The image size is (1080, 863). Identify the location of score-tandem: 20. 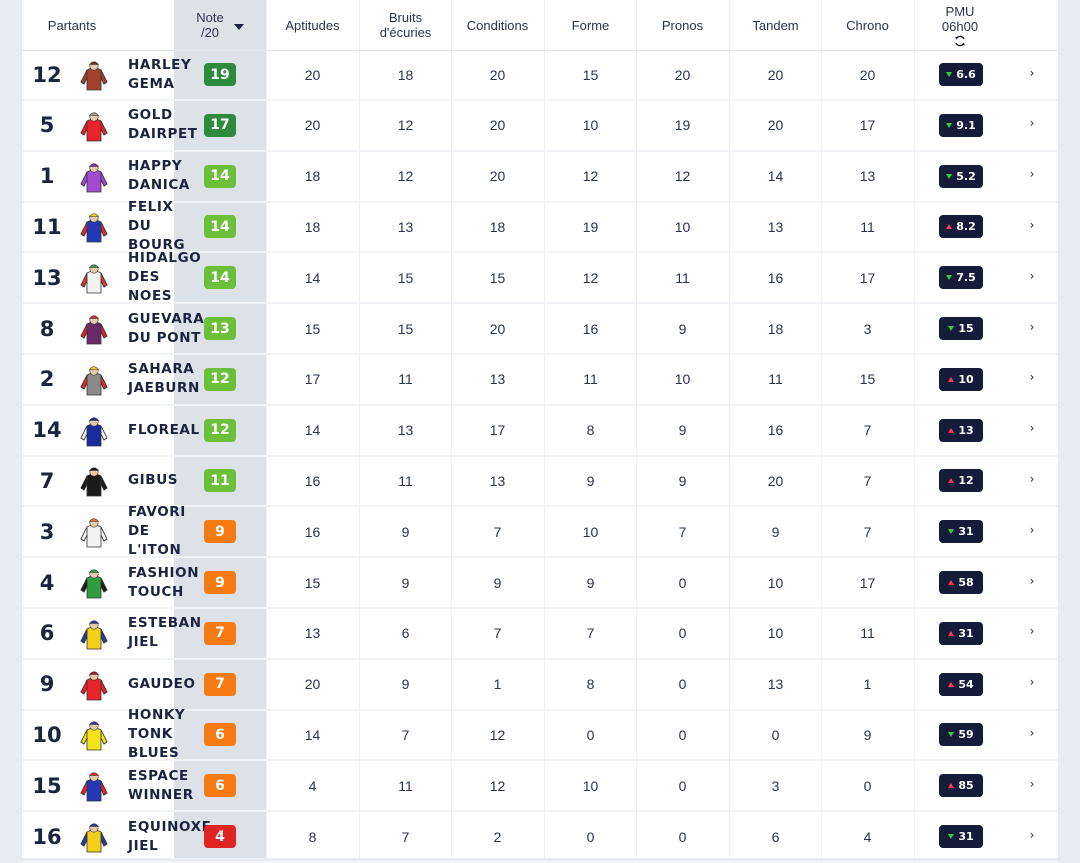
(775, 125).